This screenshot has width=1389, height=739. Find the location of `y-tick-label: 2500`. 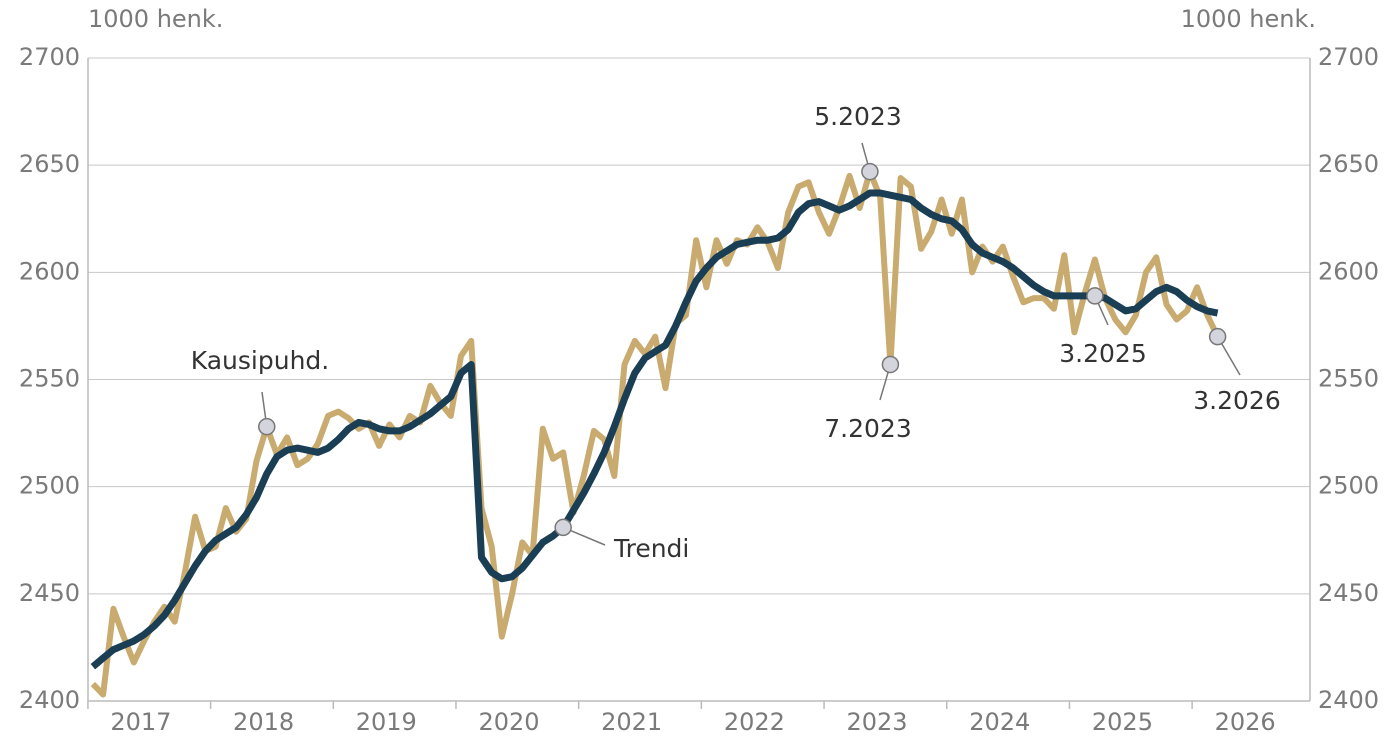

y-tick-label: 2500 is located at coordinates (49, 486).